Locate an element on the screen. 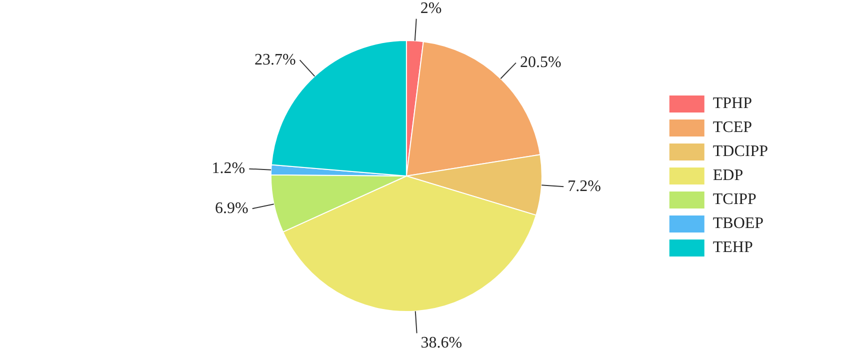  data-label: 2% is located at coordinates (431, 9).